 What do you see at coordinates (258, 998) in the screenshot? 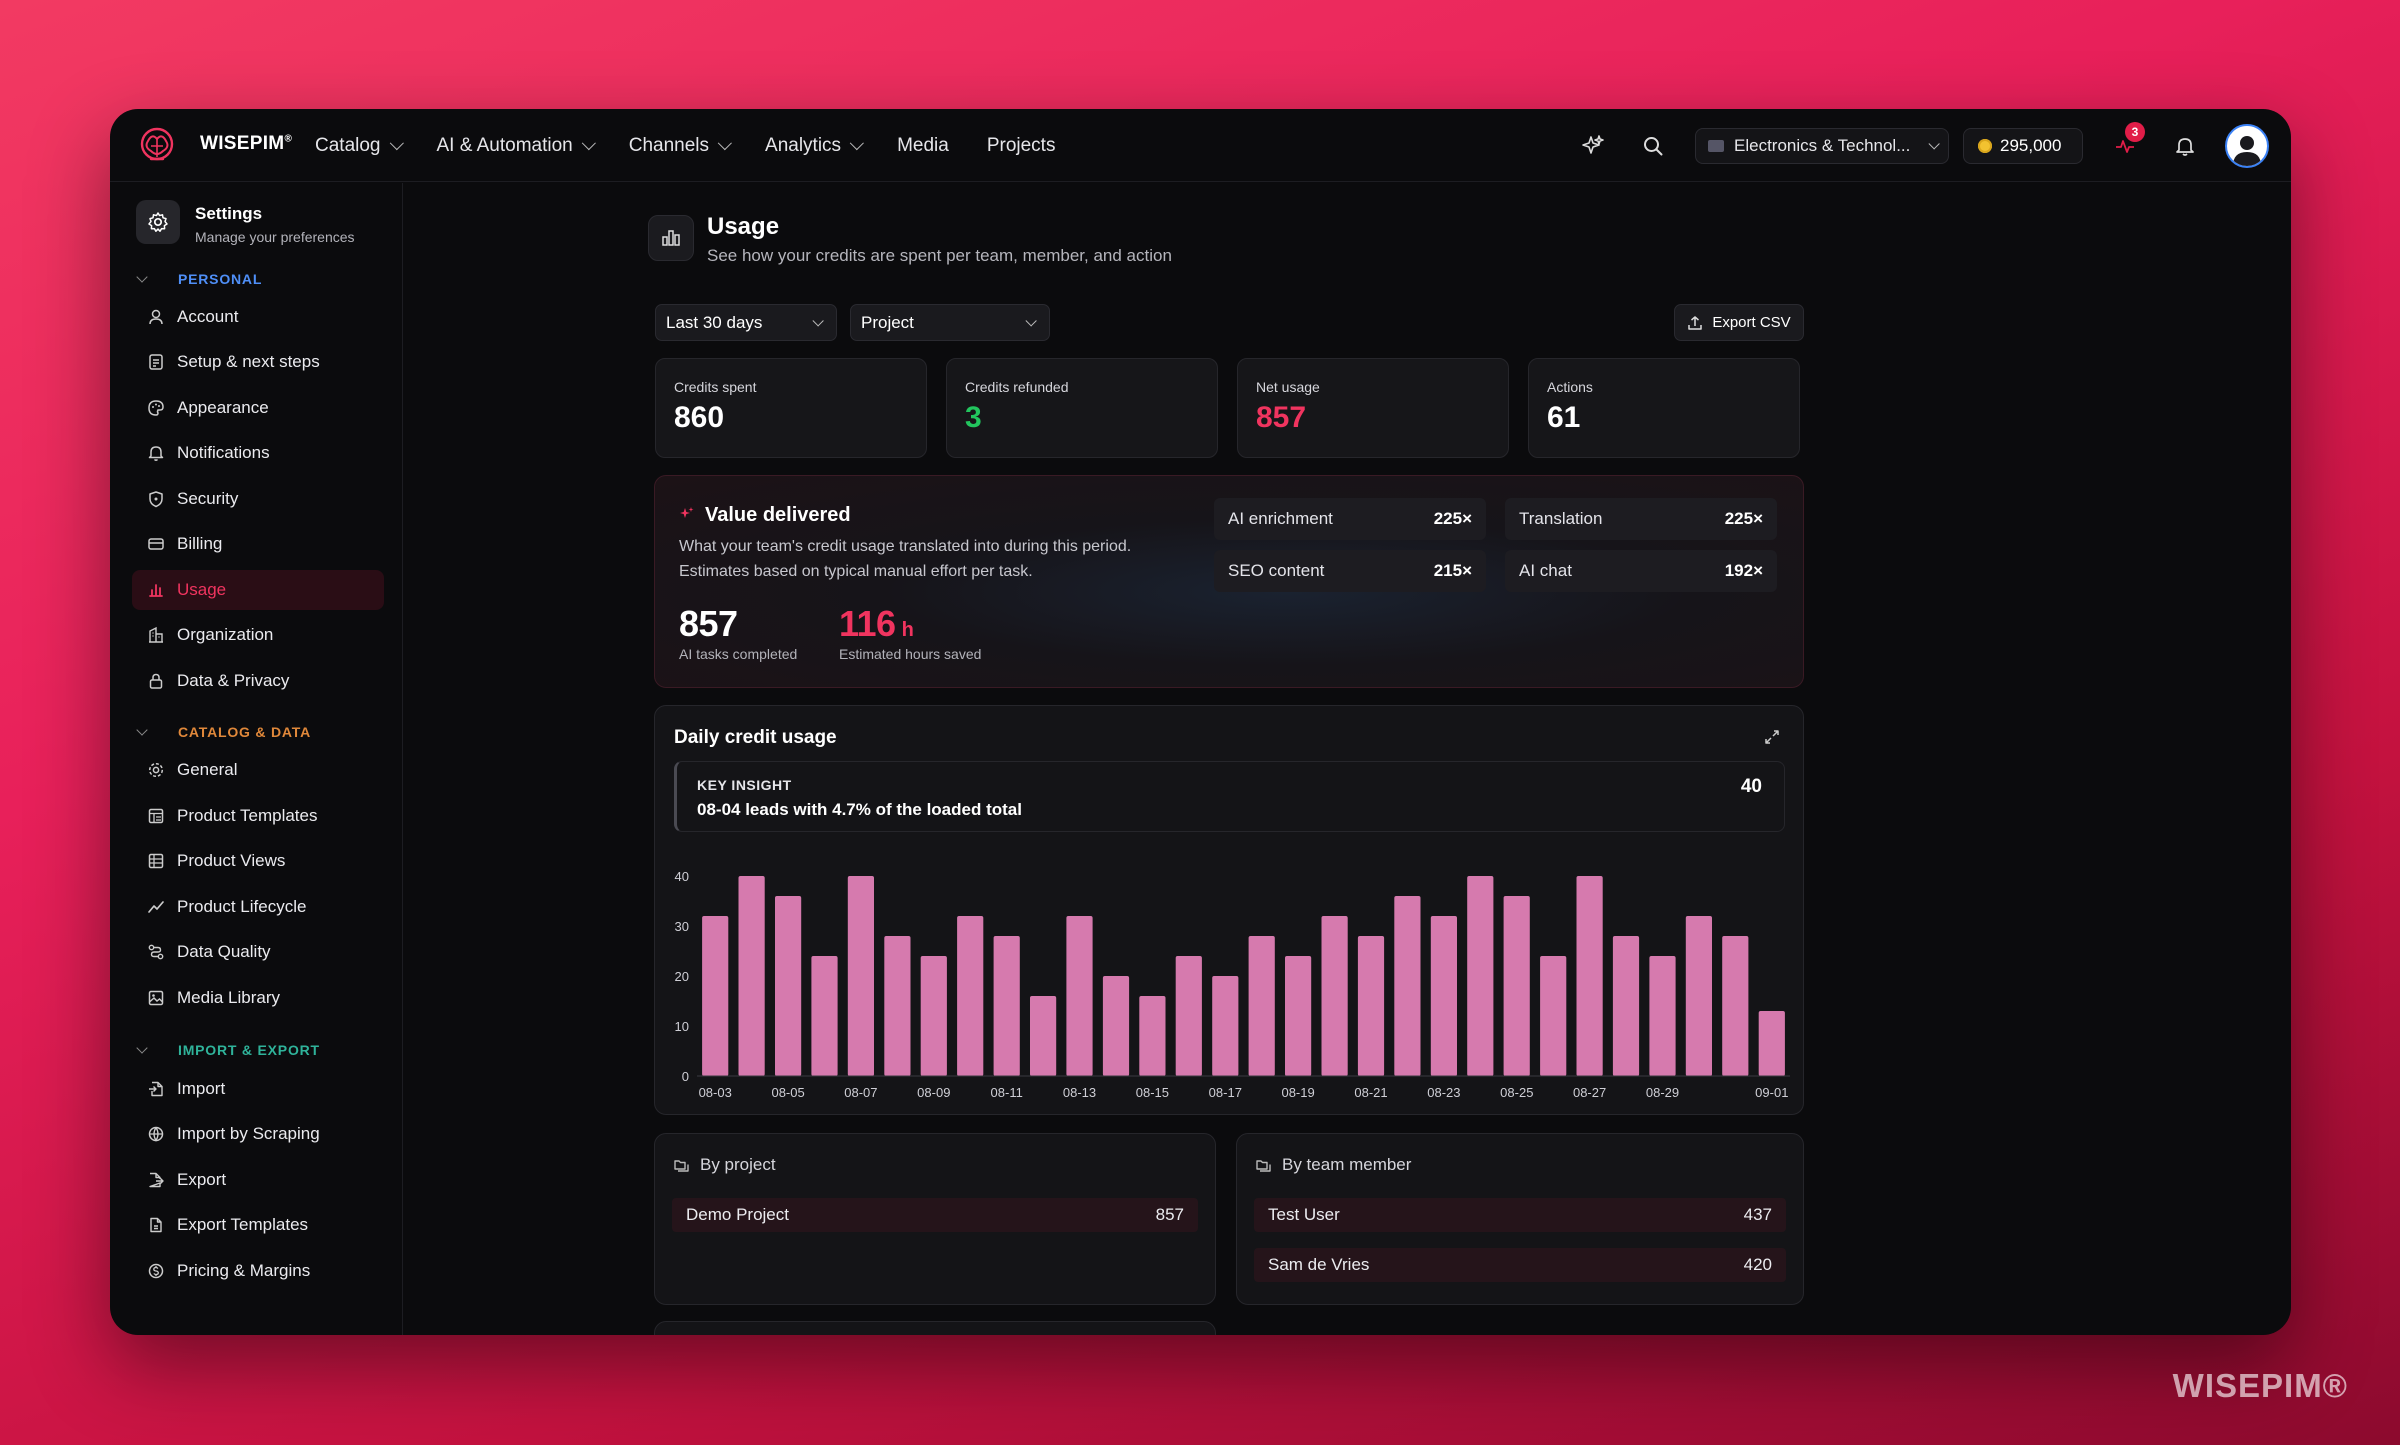
I see `sidebar-item-media-library: Media Library` at bounding box center [258, 998].